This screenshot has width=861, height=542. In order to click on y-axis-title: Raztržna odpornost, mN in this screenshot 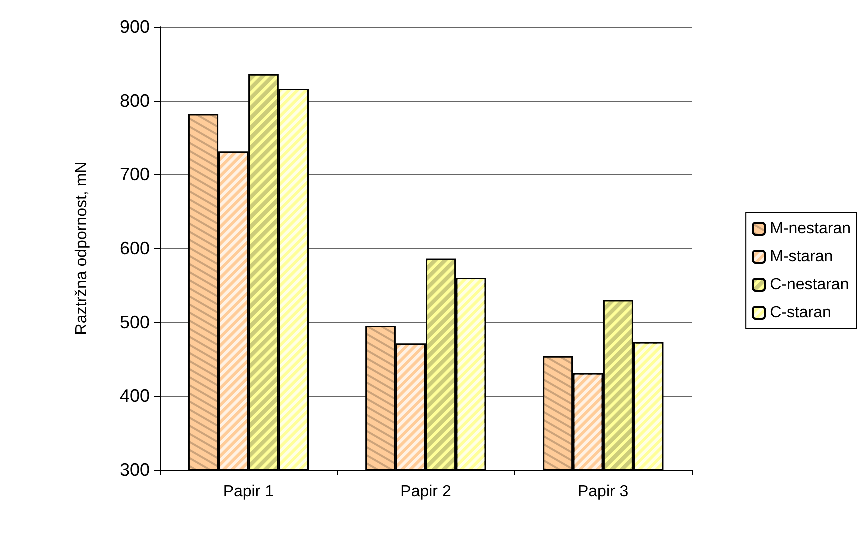, I will do `click(82, 249)`.